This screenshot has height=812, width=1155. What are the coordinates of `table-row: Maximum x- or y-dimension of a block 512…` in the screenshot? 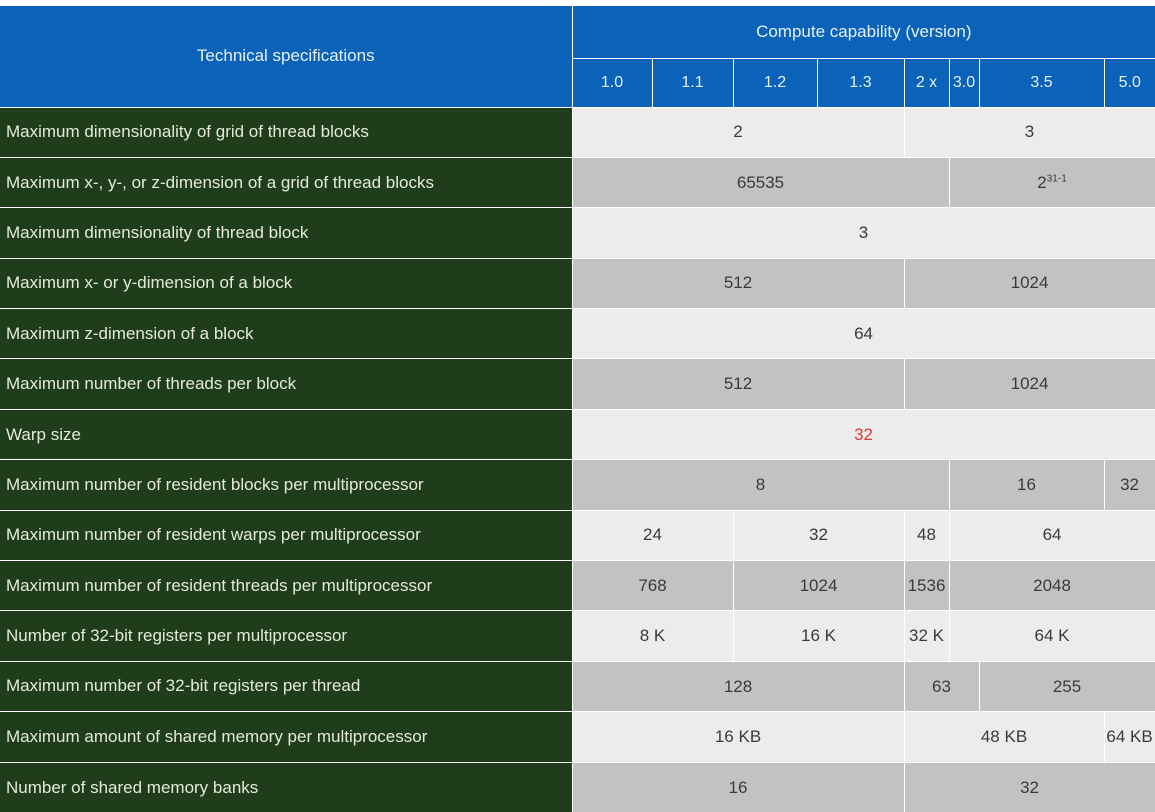 It's located at (577, 283).